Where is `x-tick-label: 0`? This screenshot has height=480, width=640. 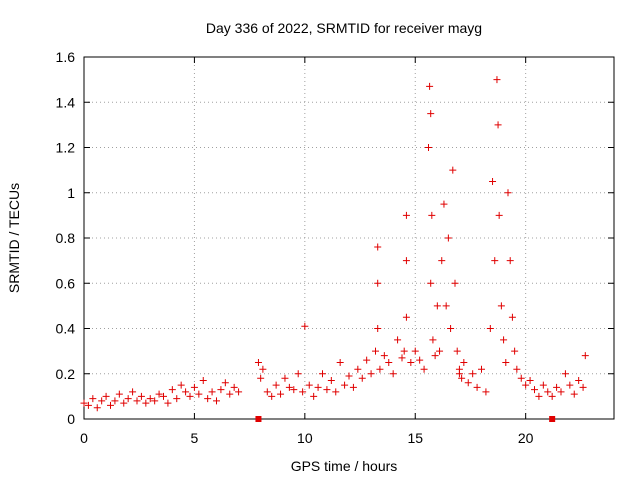
x-tick-label: 0 is located at coordinates (84, 438).